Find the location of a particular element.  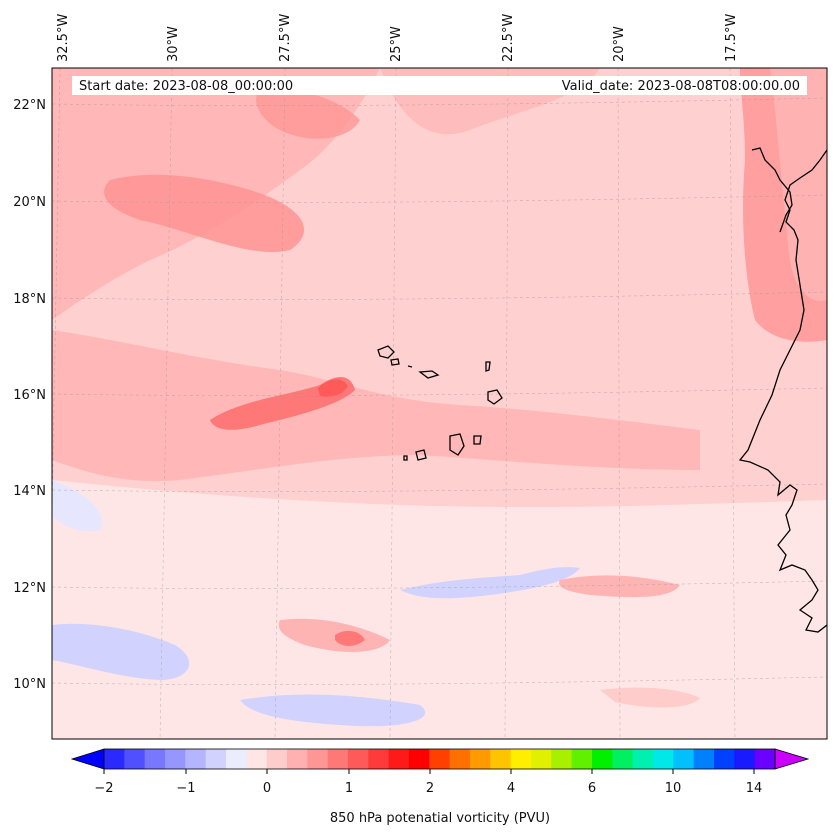

africa-coastline is located at coordinates (782, 391).